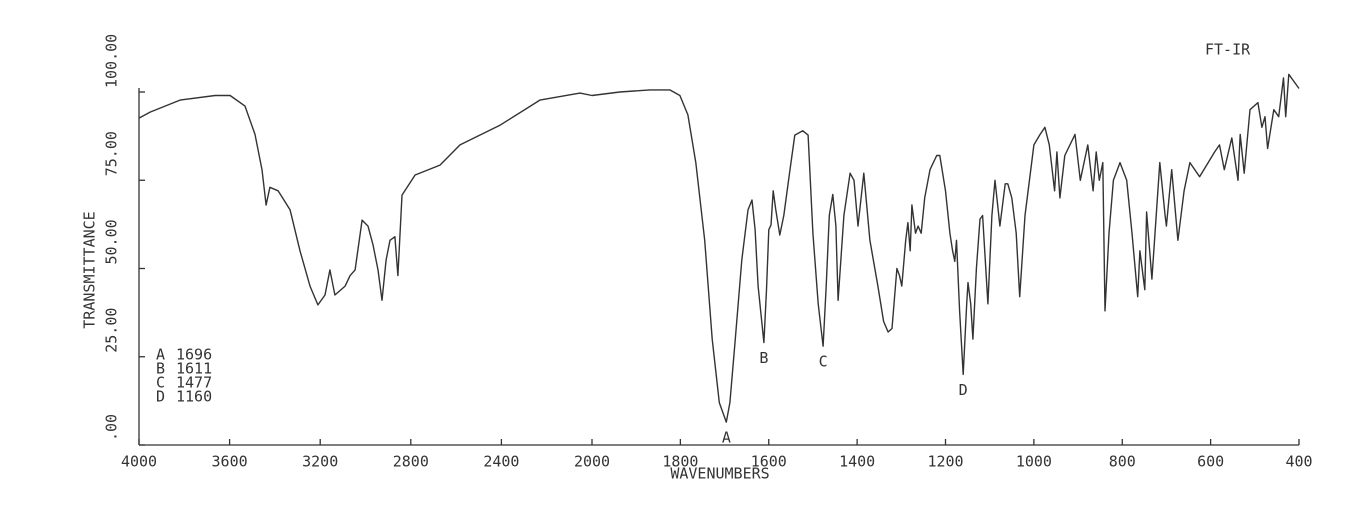  Describe the element at coordinates (112, 61) in the screenshot. I see `y-tick-label: 100.00` at that location.